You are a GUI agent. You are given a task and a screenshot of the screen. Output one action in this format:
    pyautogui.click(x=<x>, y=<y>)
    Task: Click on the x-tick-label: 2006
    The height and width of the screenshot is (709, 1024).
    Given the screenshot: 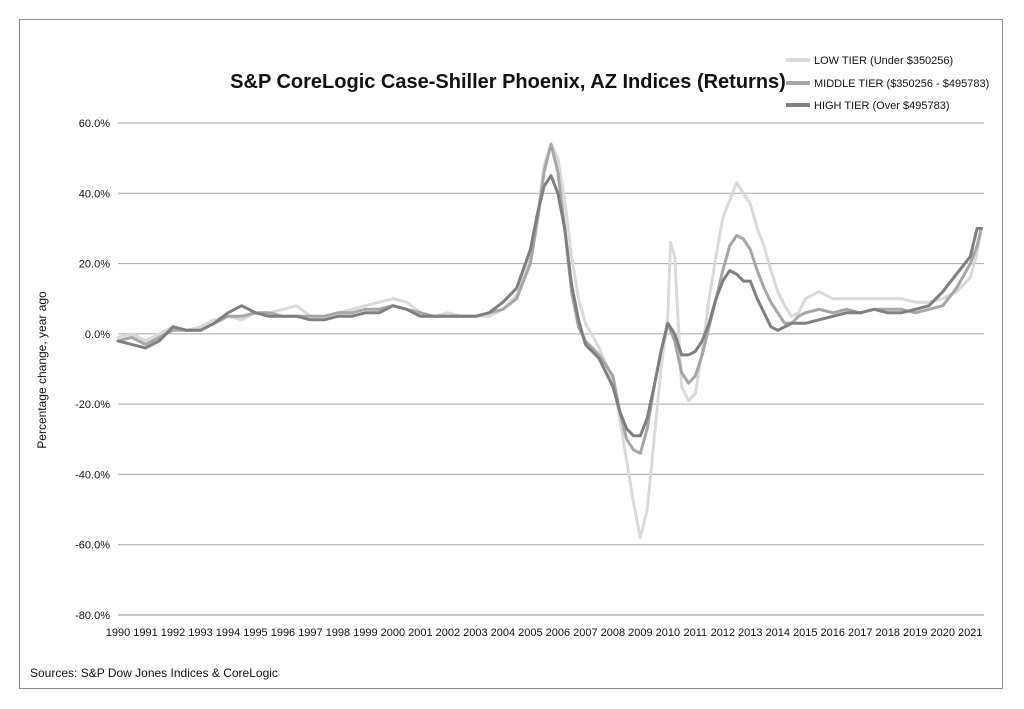 What is the action you would take?
    pyautogui.click(x=558, y=633)
    